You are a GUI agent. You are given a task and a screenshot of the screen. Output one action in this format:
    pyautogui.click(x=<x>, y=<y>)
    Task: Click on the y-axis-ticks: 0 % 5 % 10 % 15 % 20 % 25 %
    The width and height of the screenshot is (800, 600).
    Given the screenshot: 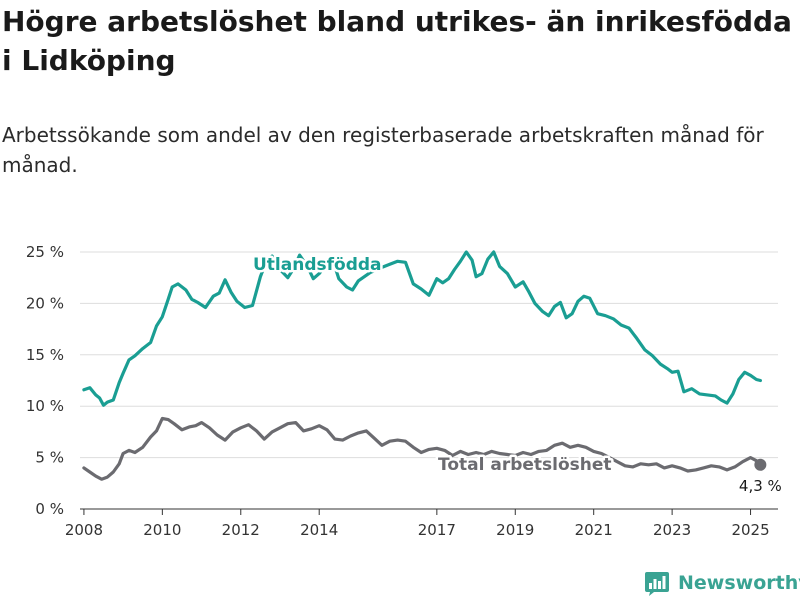 What is the action you would take?
    pyautogui.click(x=45, y=380)
    